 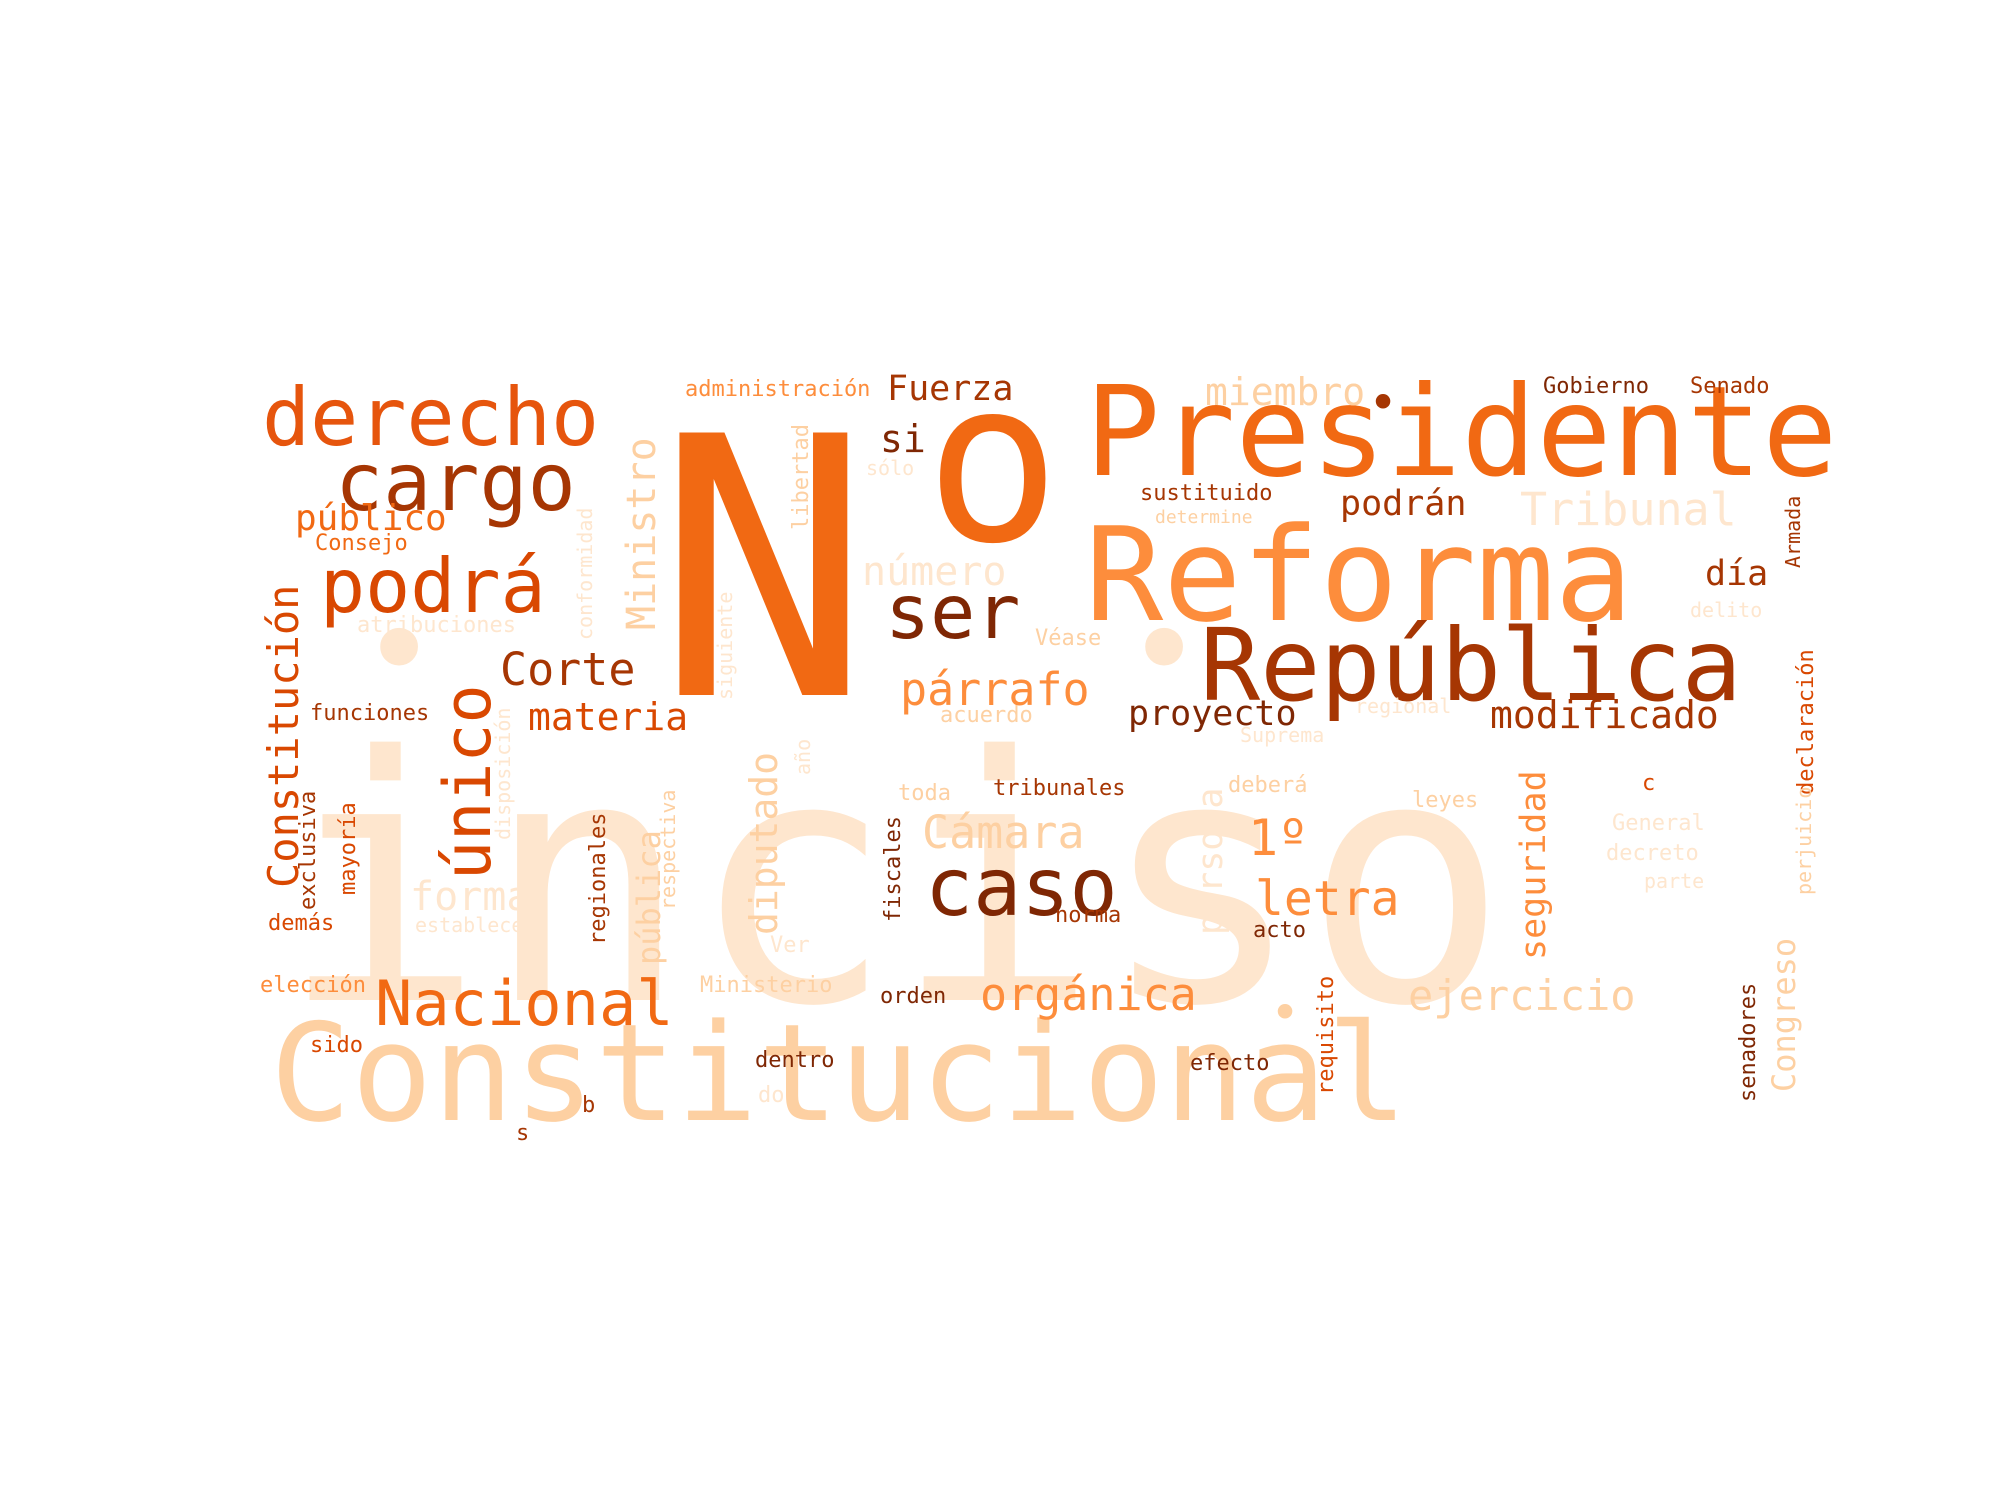 I want to click on word-orden: orden, so click(x=913, y=996).